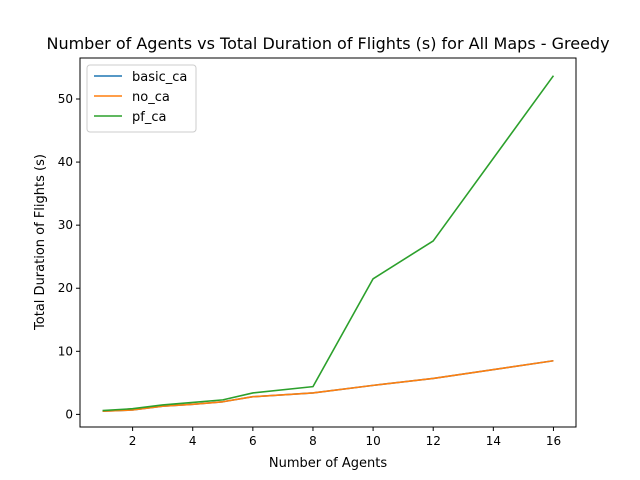 The width and height of the screenshot is (640, 480). Describe the element at coordinates (65, 99) in the screenshot. I see `y-tick-label: 50` at that location.